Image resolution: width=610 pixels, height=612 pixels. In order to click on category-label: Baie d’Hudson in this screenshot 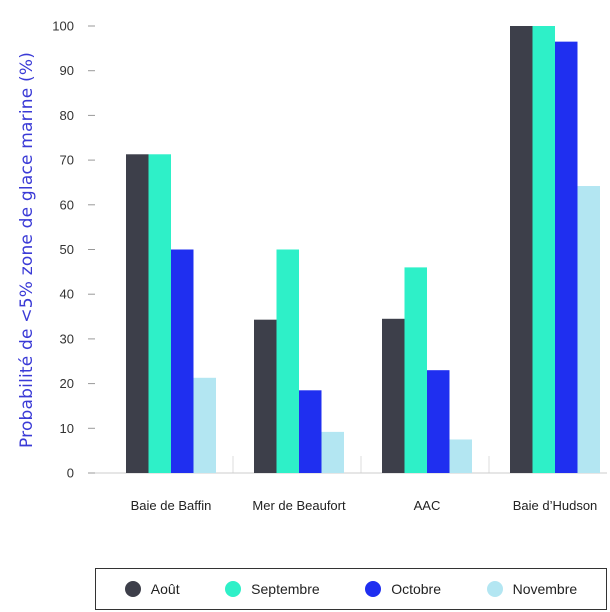, I will do `click(555, 505)`.